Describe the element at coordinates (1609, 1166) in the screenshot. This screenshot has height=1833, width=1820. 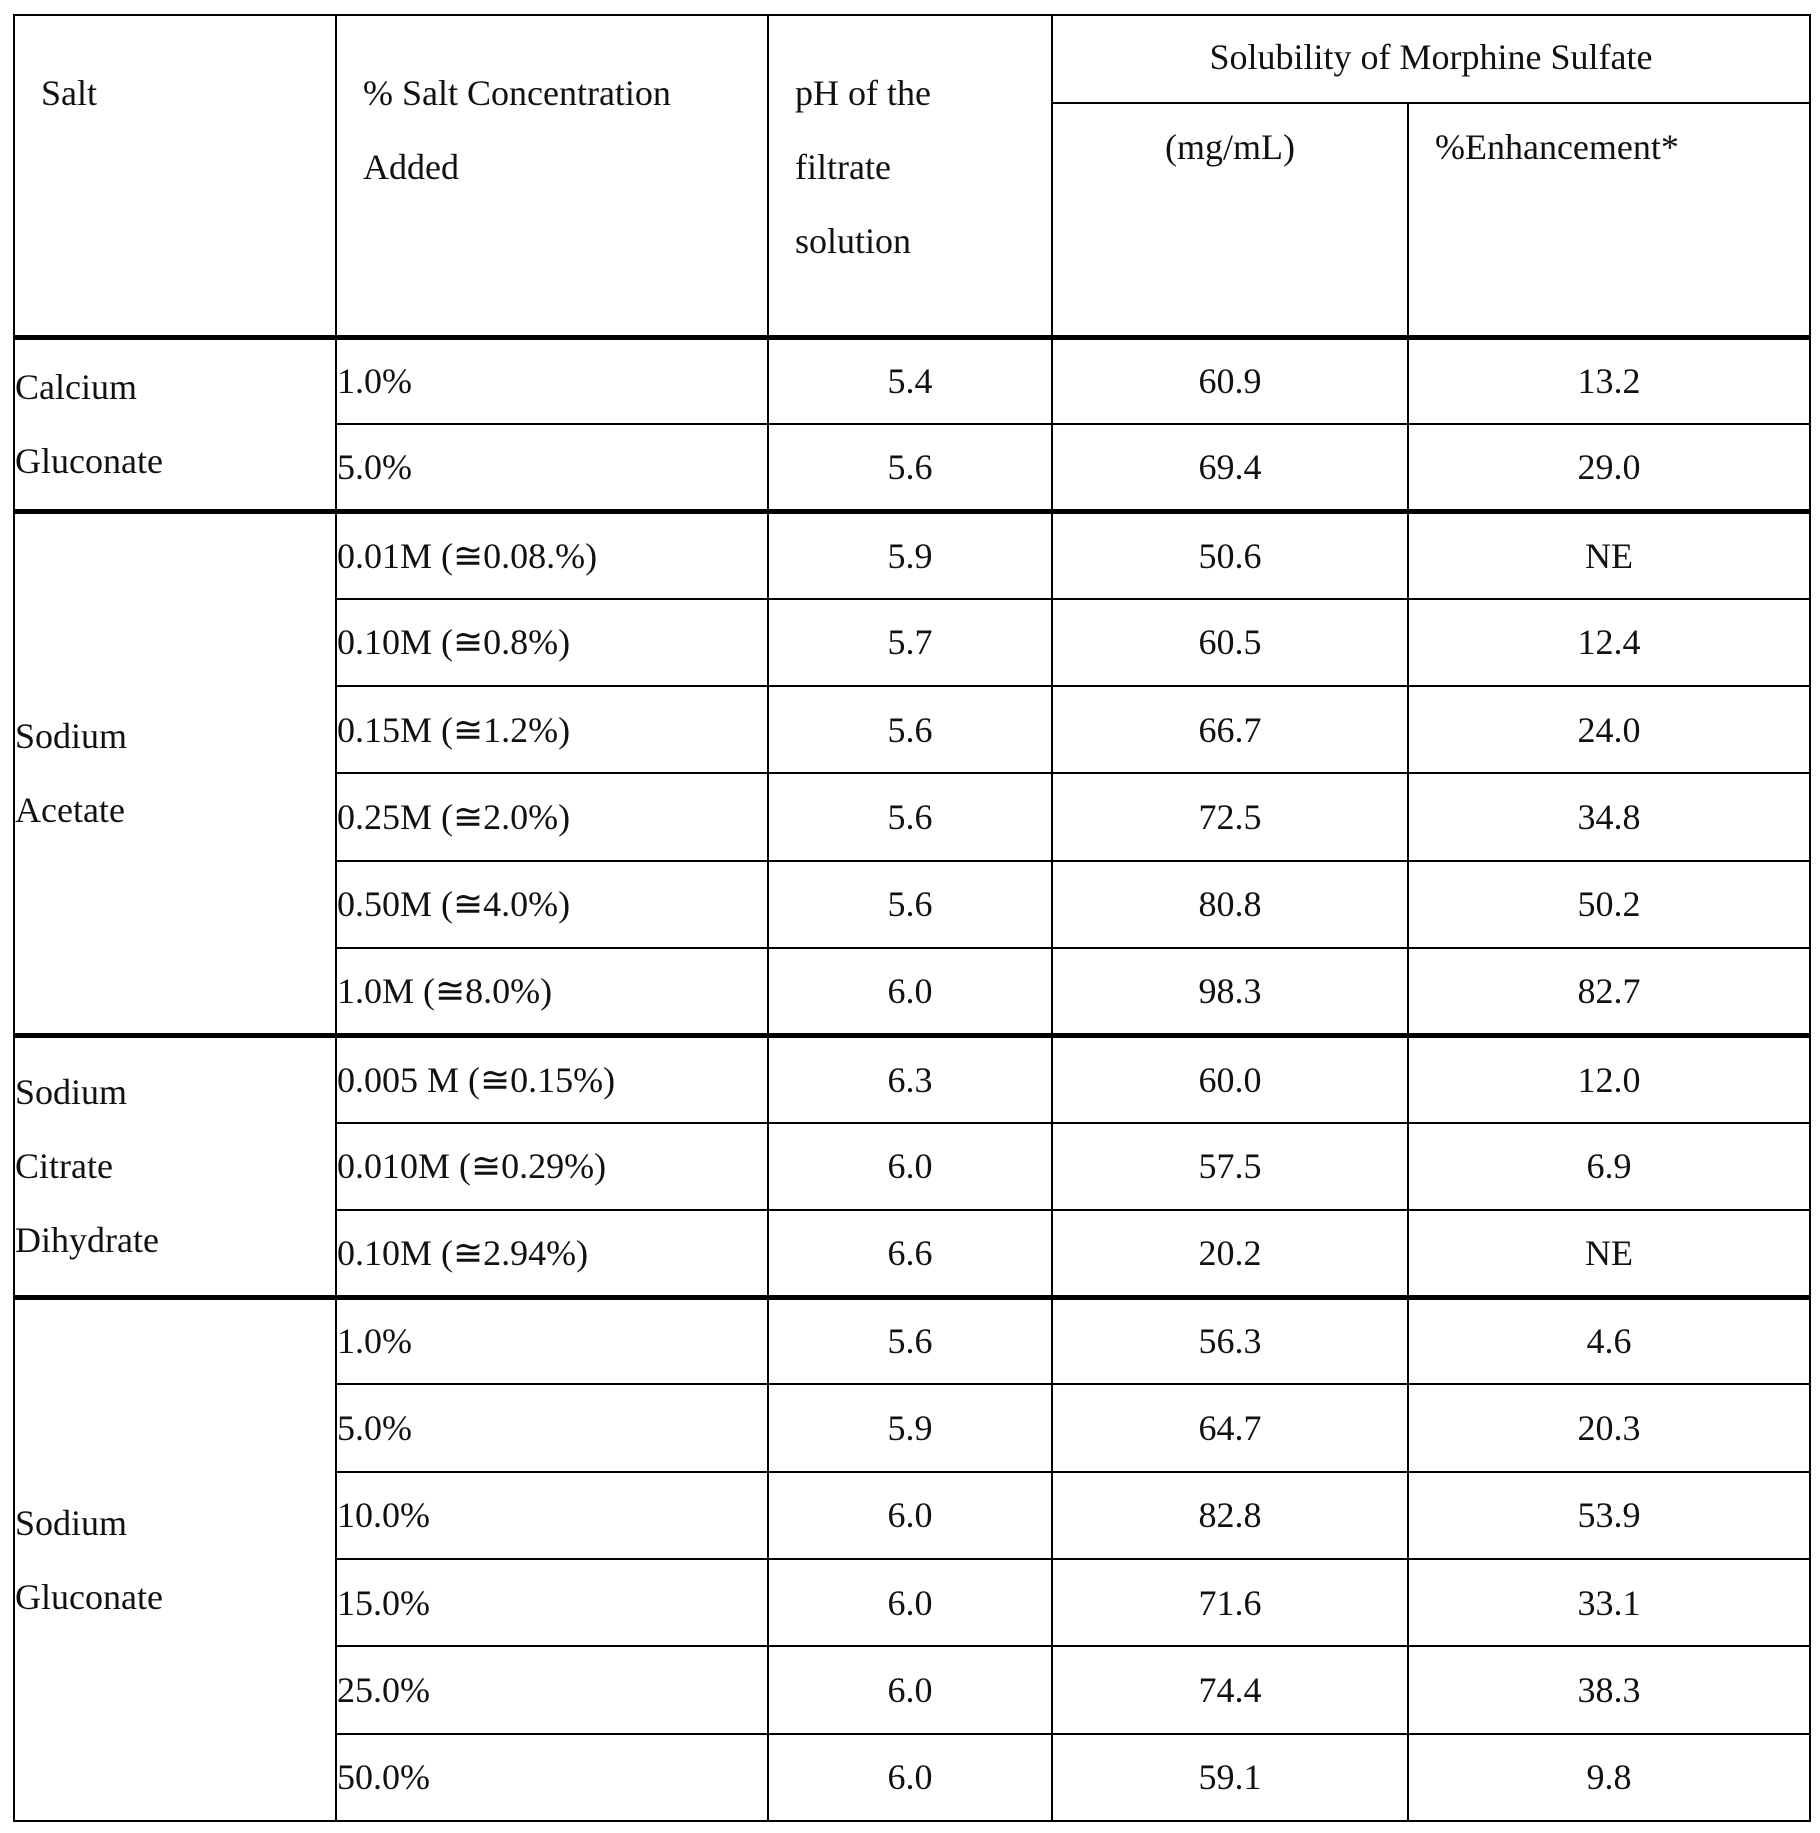
I see `enhancement-cell: 6.9` at that location.